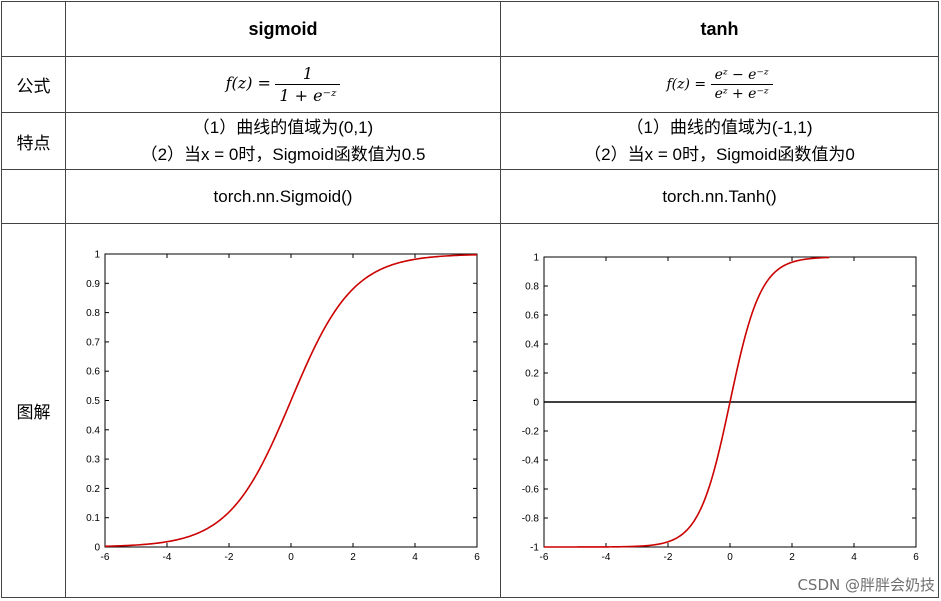 This screenshot has height=601, width=941. I want to click on sigmoid-xtick-label: 6, so click(477, 557).